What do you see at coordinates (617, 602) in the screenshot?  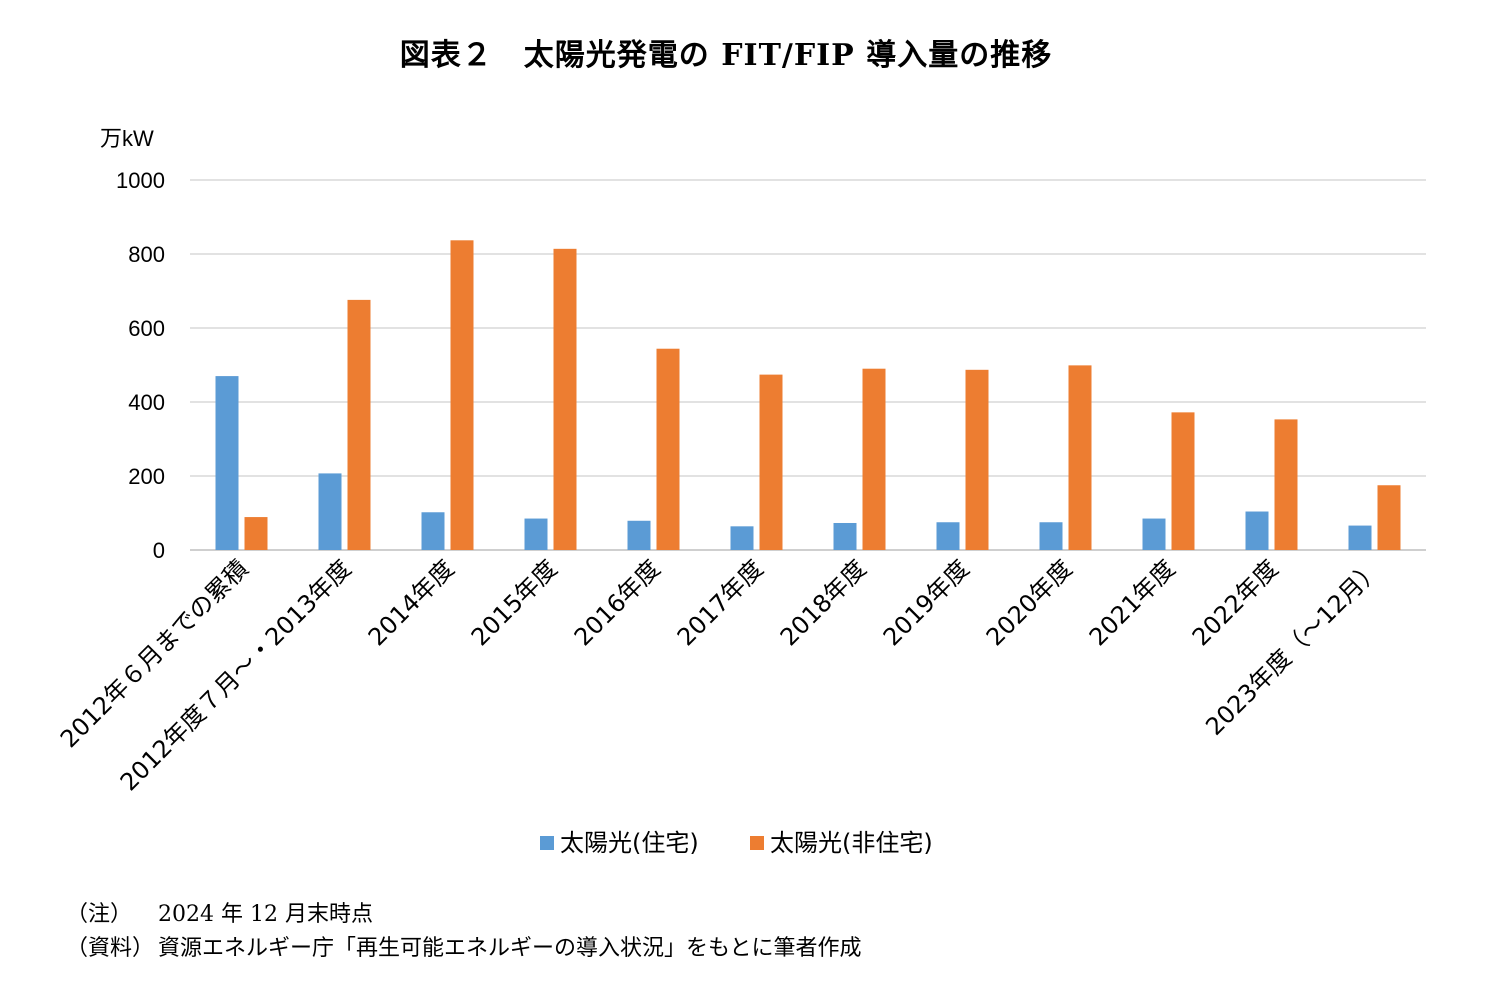 I see `x-tick-label: 2016年度` at bounding box center [617, 602].